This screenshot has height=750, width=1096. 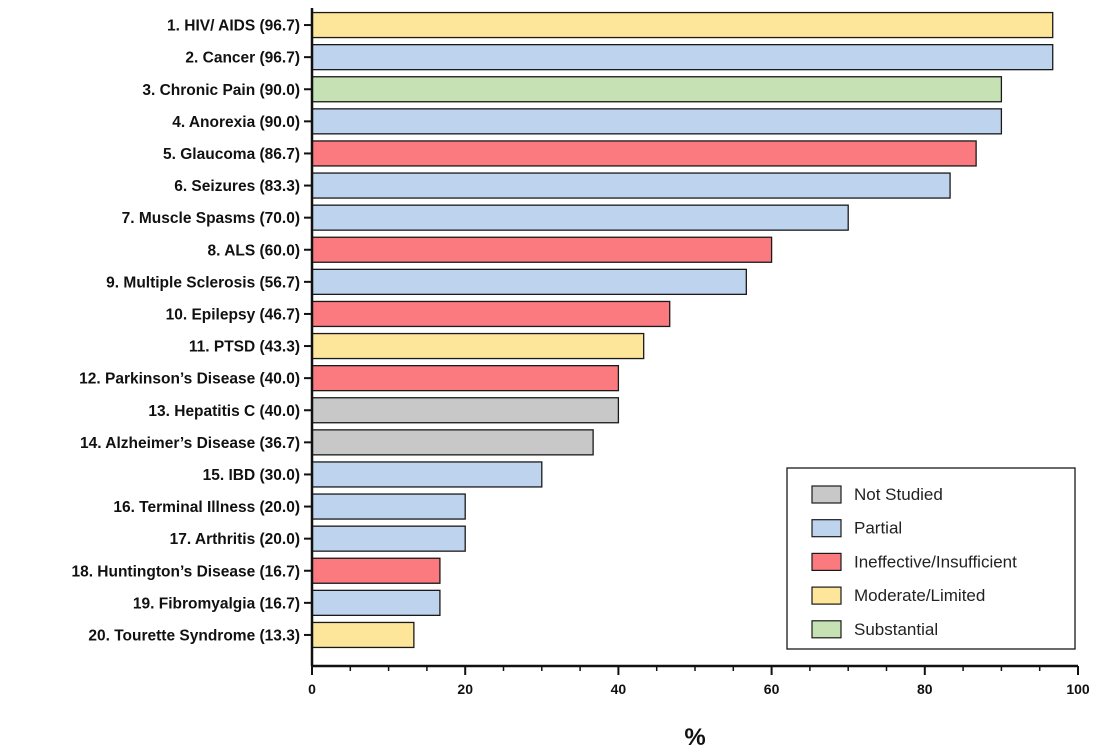 I want to click on category-label-16: 16. Terminal Illness (20.0), so click(x=206, y=507).